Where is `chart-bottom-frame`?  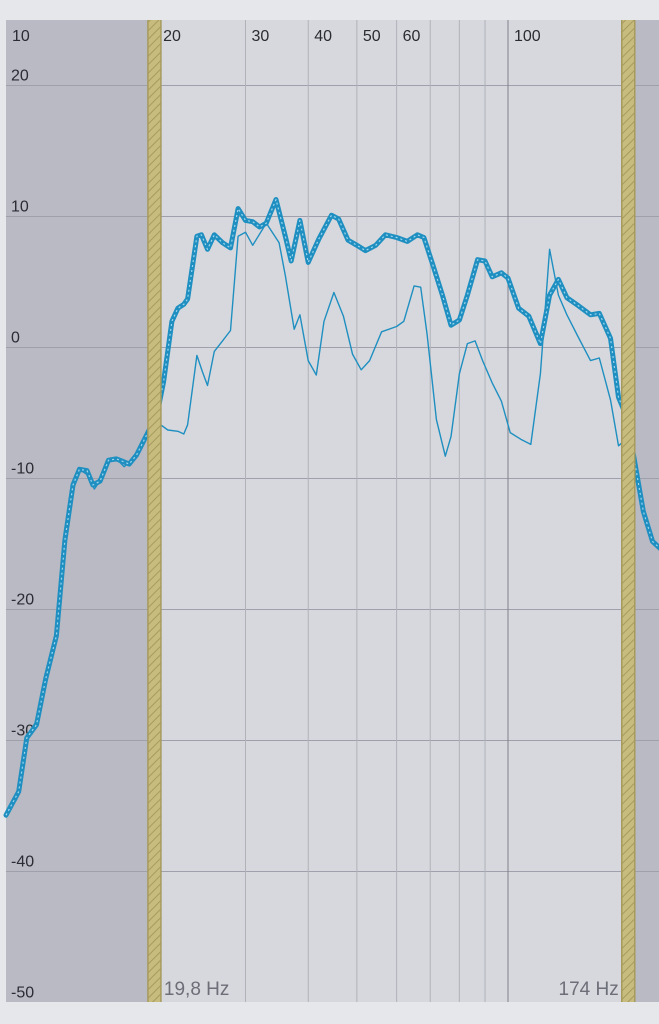 chart-bottom-frame is located at coordinates (329, 1013).